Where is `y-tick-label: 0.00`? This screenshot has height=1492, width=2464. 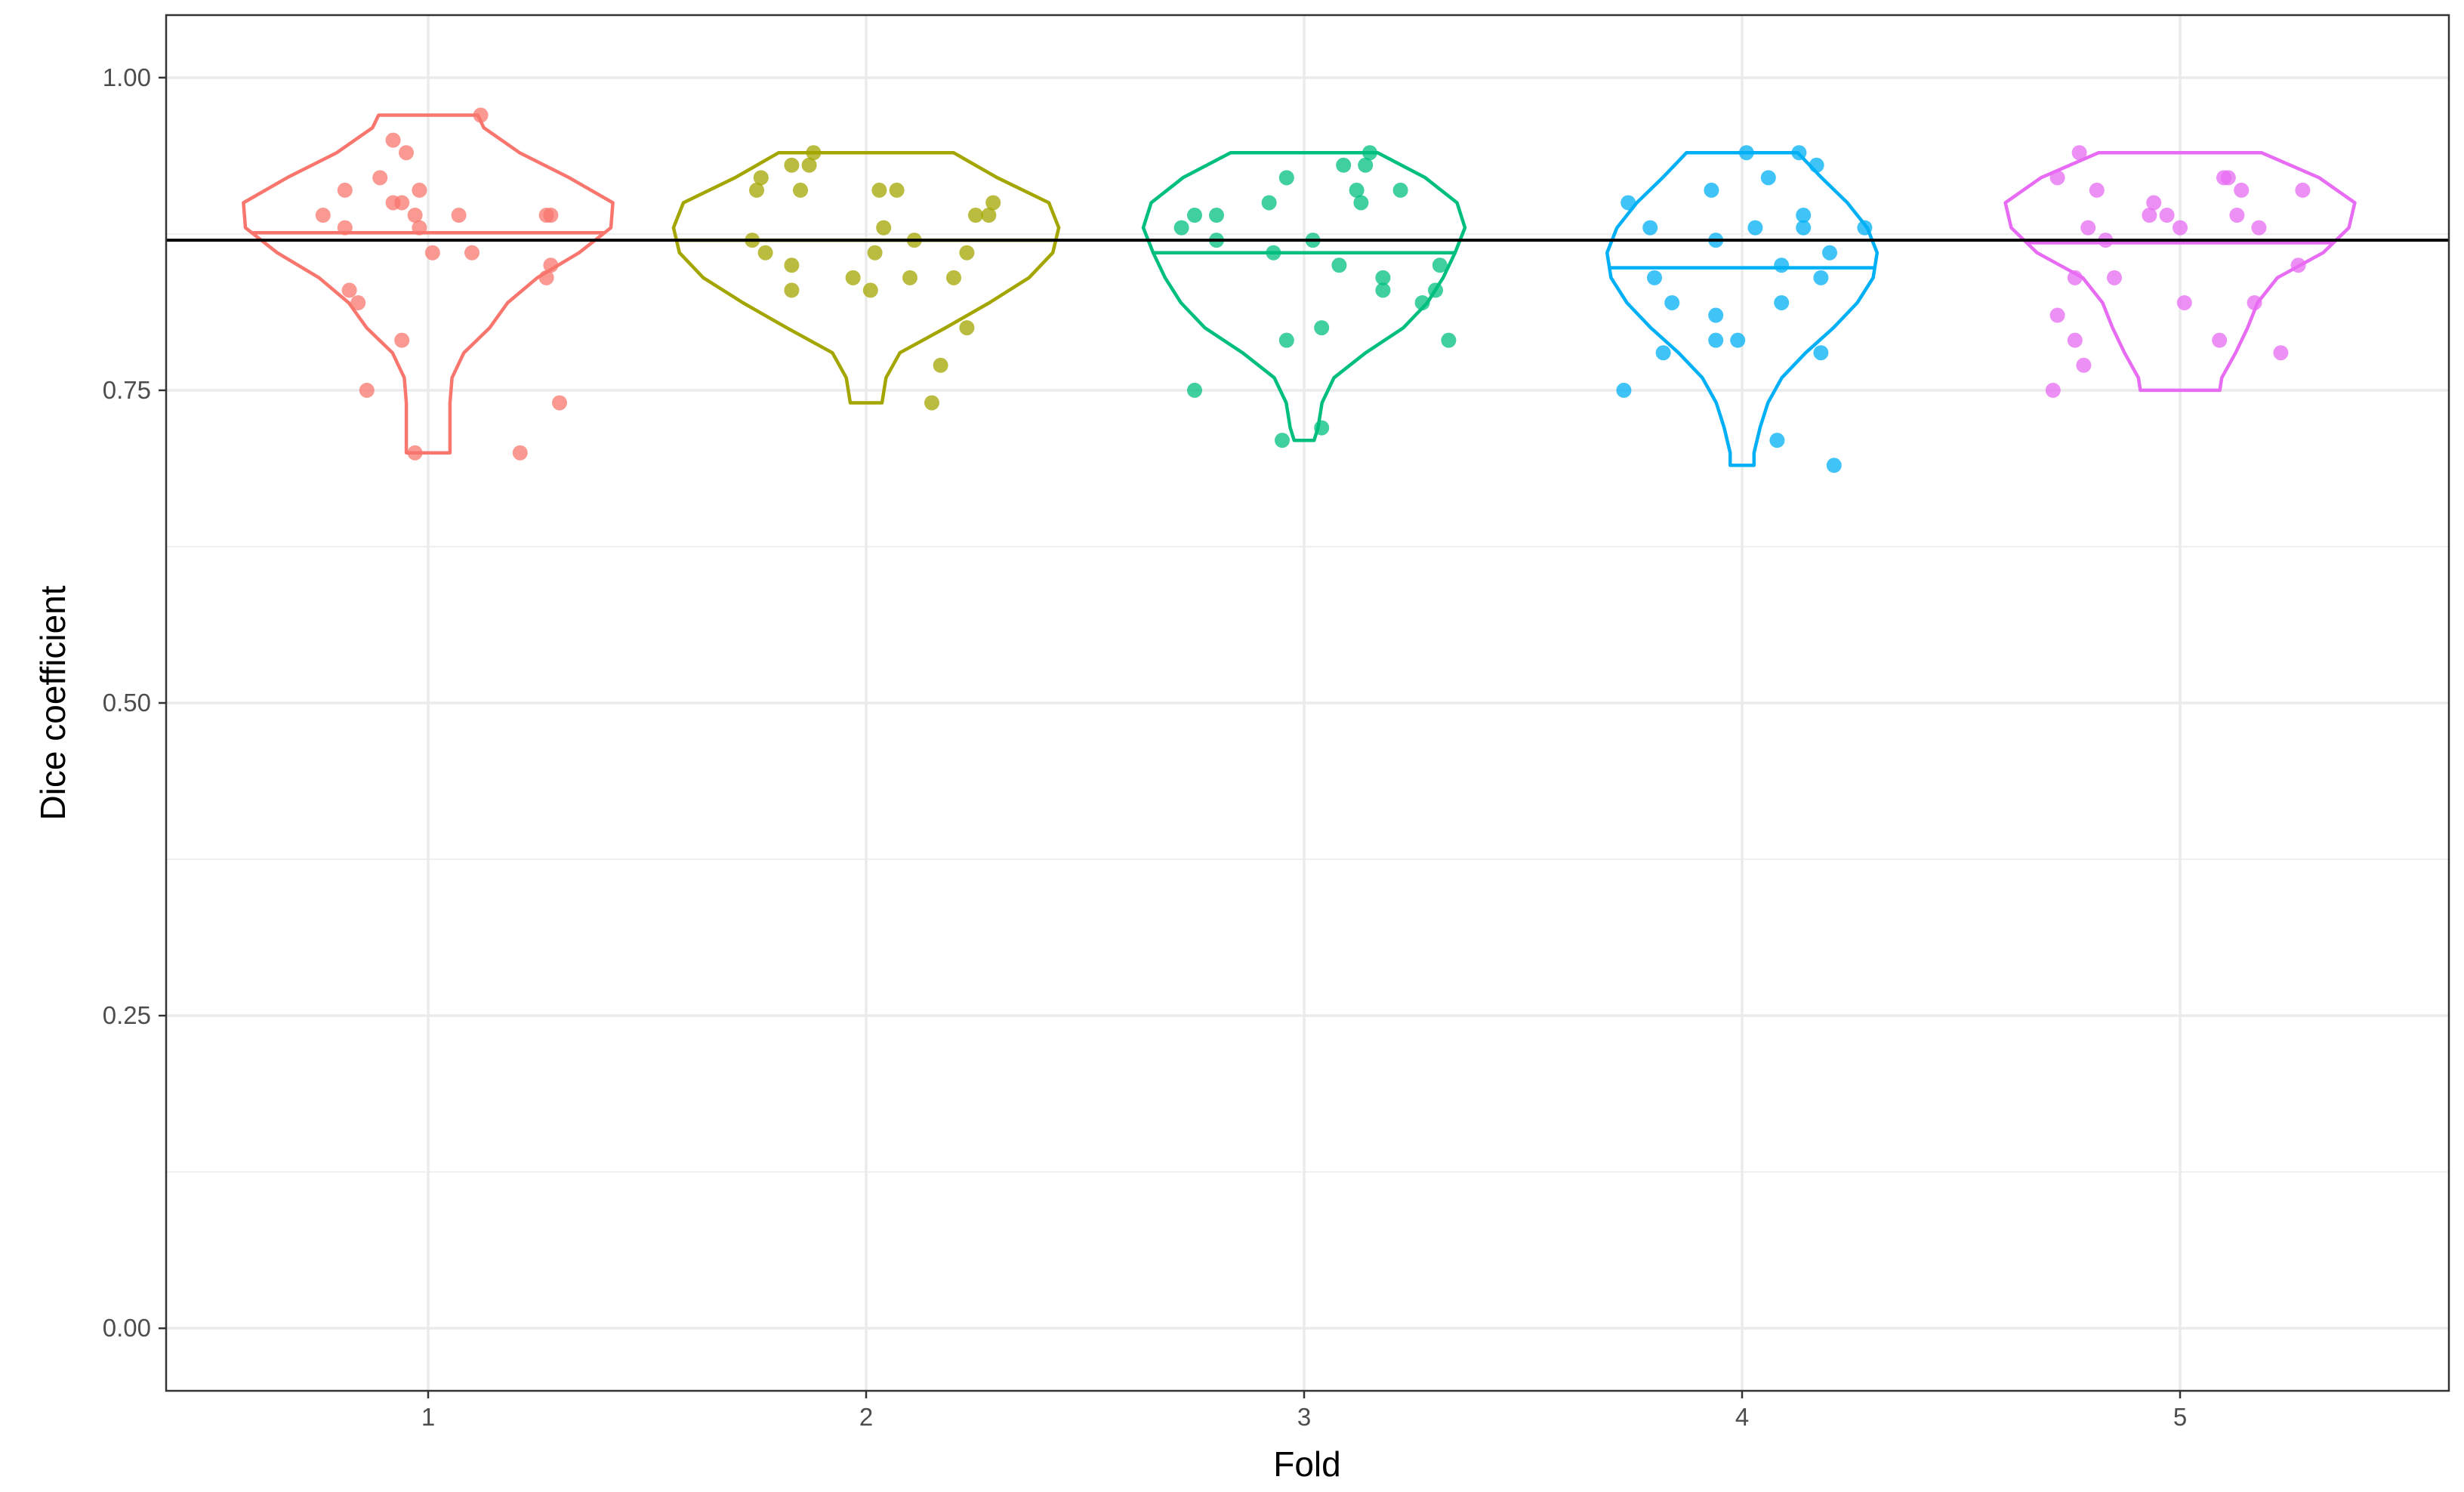
y-tick-label: 0.00 is located at coordinates (127, 1328).